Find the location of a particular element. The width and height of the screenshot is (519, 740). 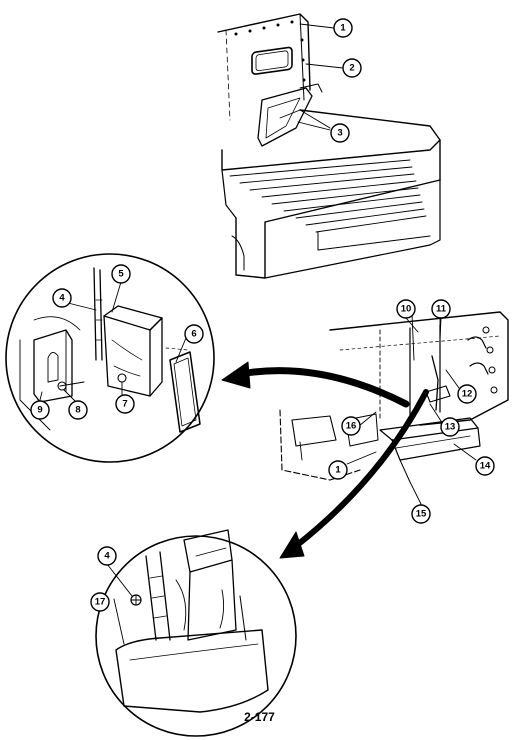

callout-10: 10 is located at coordinates (406, 309).